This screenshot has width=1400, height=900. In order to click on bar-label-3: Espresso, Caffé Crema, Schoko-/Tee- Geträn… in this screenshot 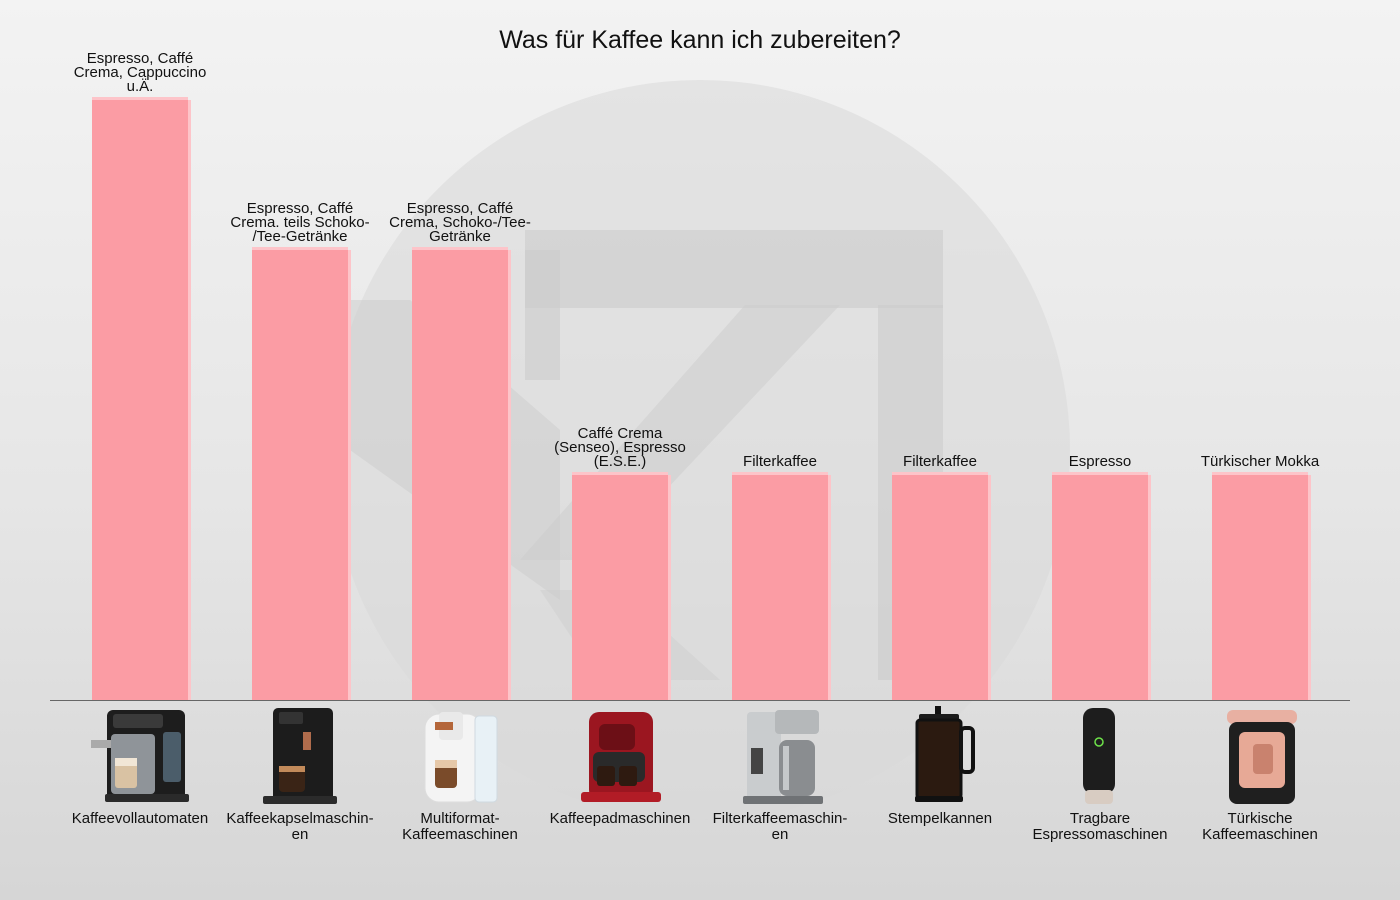, I will do `click(460, 222)`.